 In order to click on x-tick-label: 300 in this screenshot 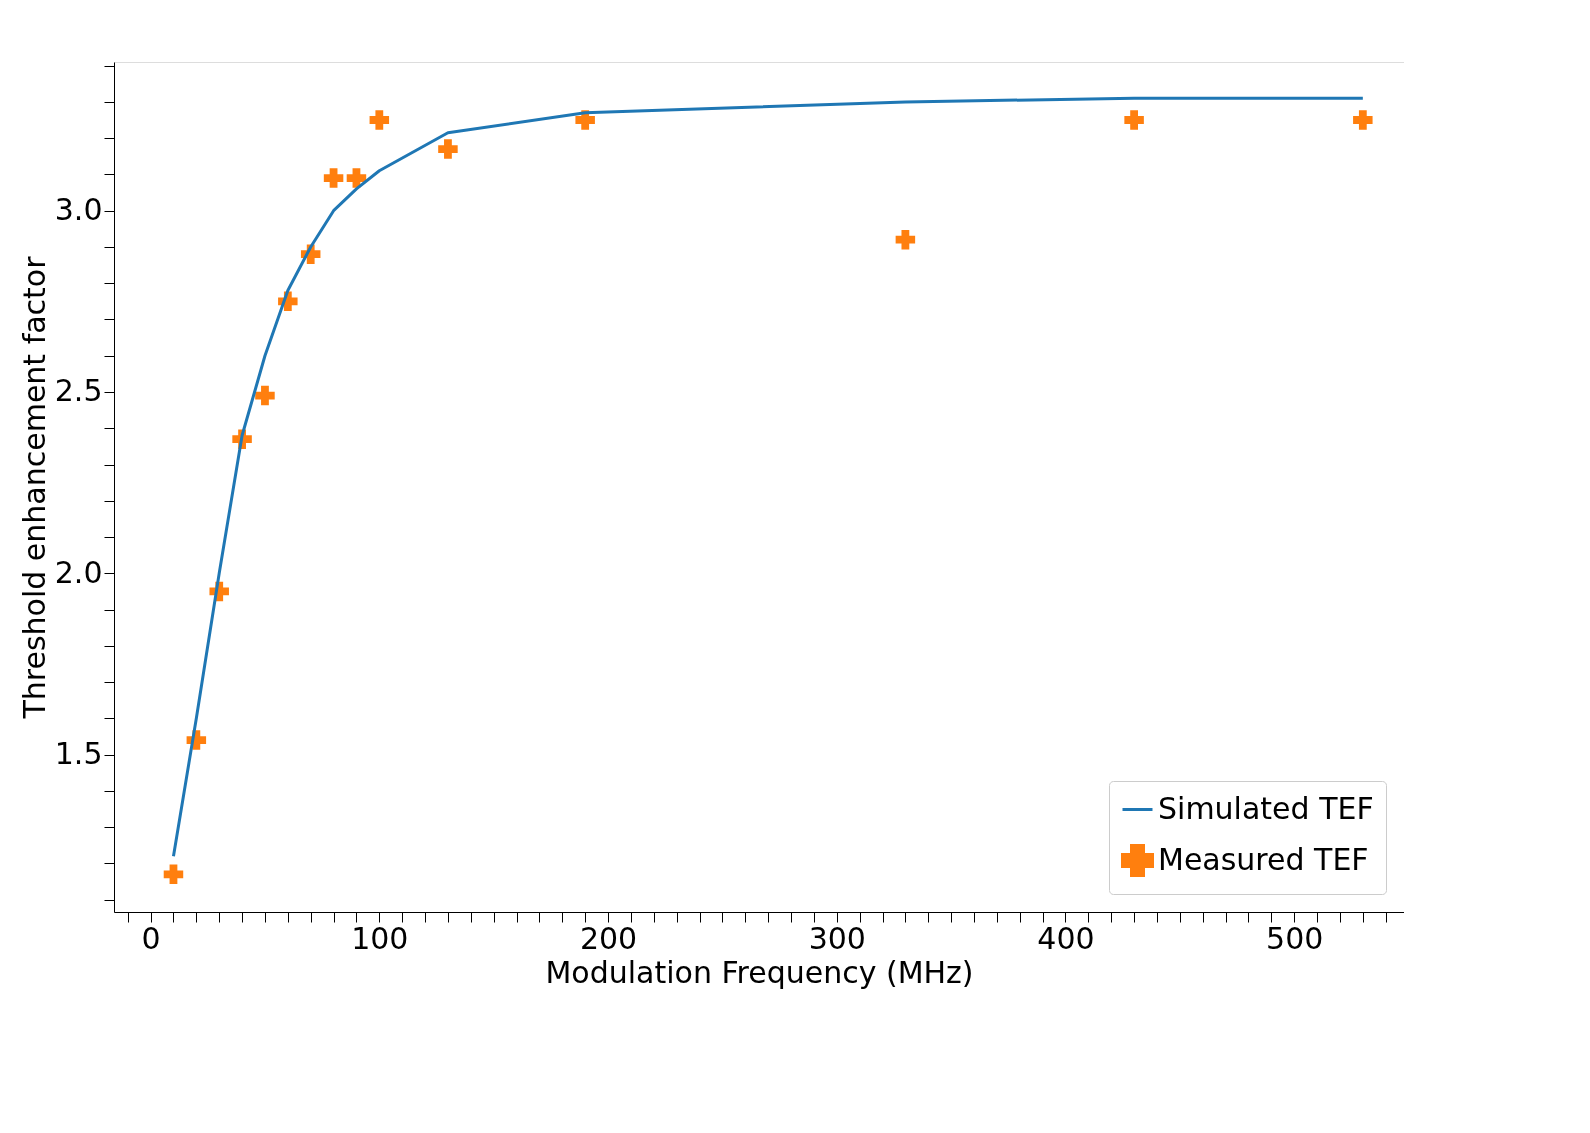, I will do `click(837, 938)`.